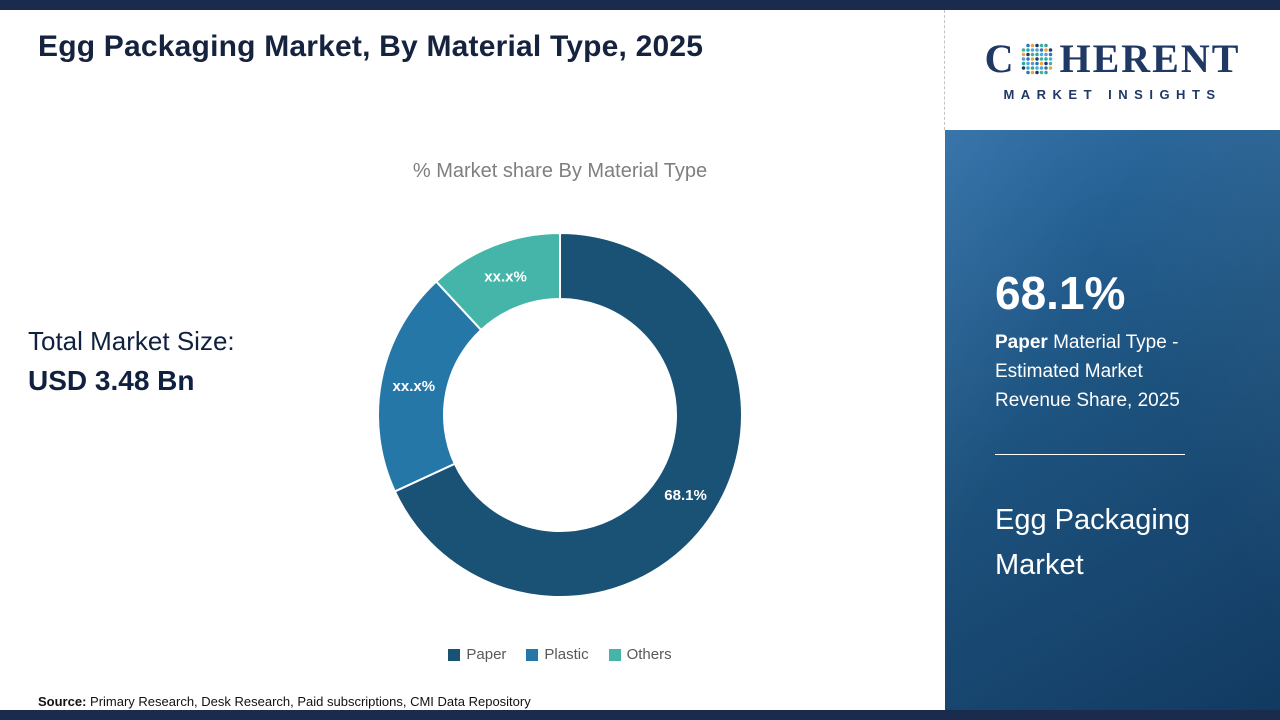  I want to click on legend-item-plastic: Plastic, so click(557, 654).